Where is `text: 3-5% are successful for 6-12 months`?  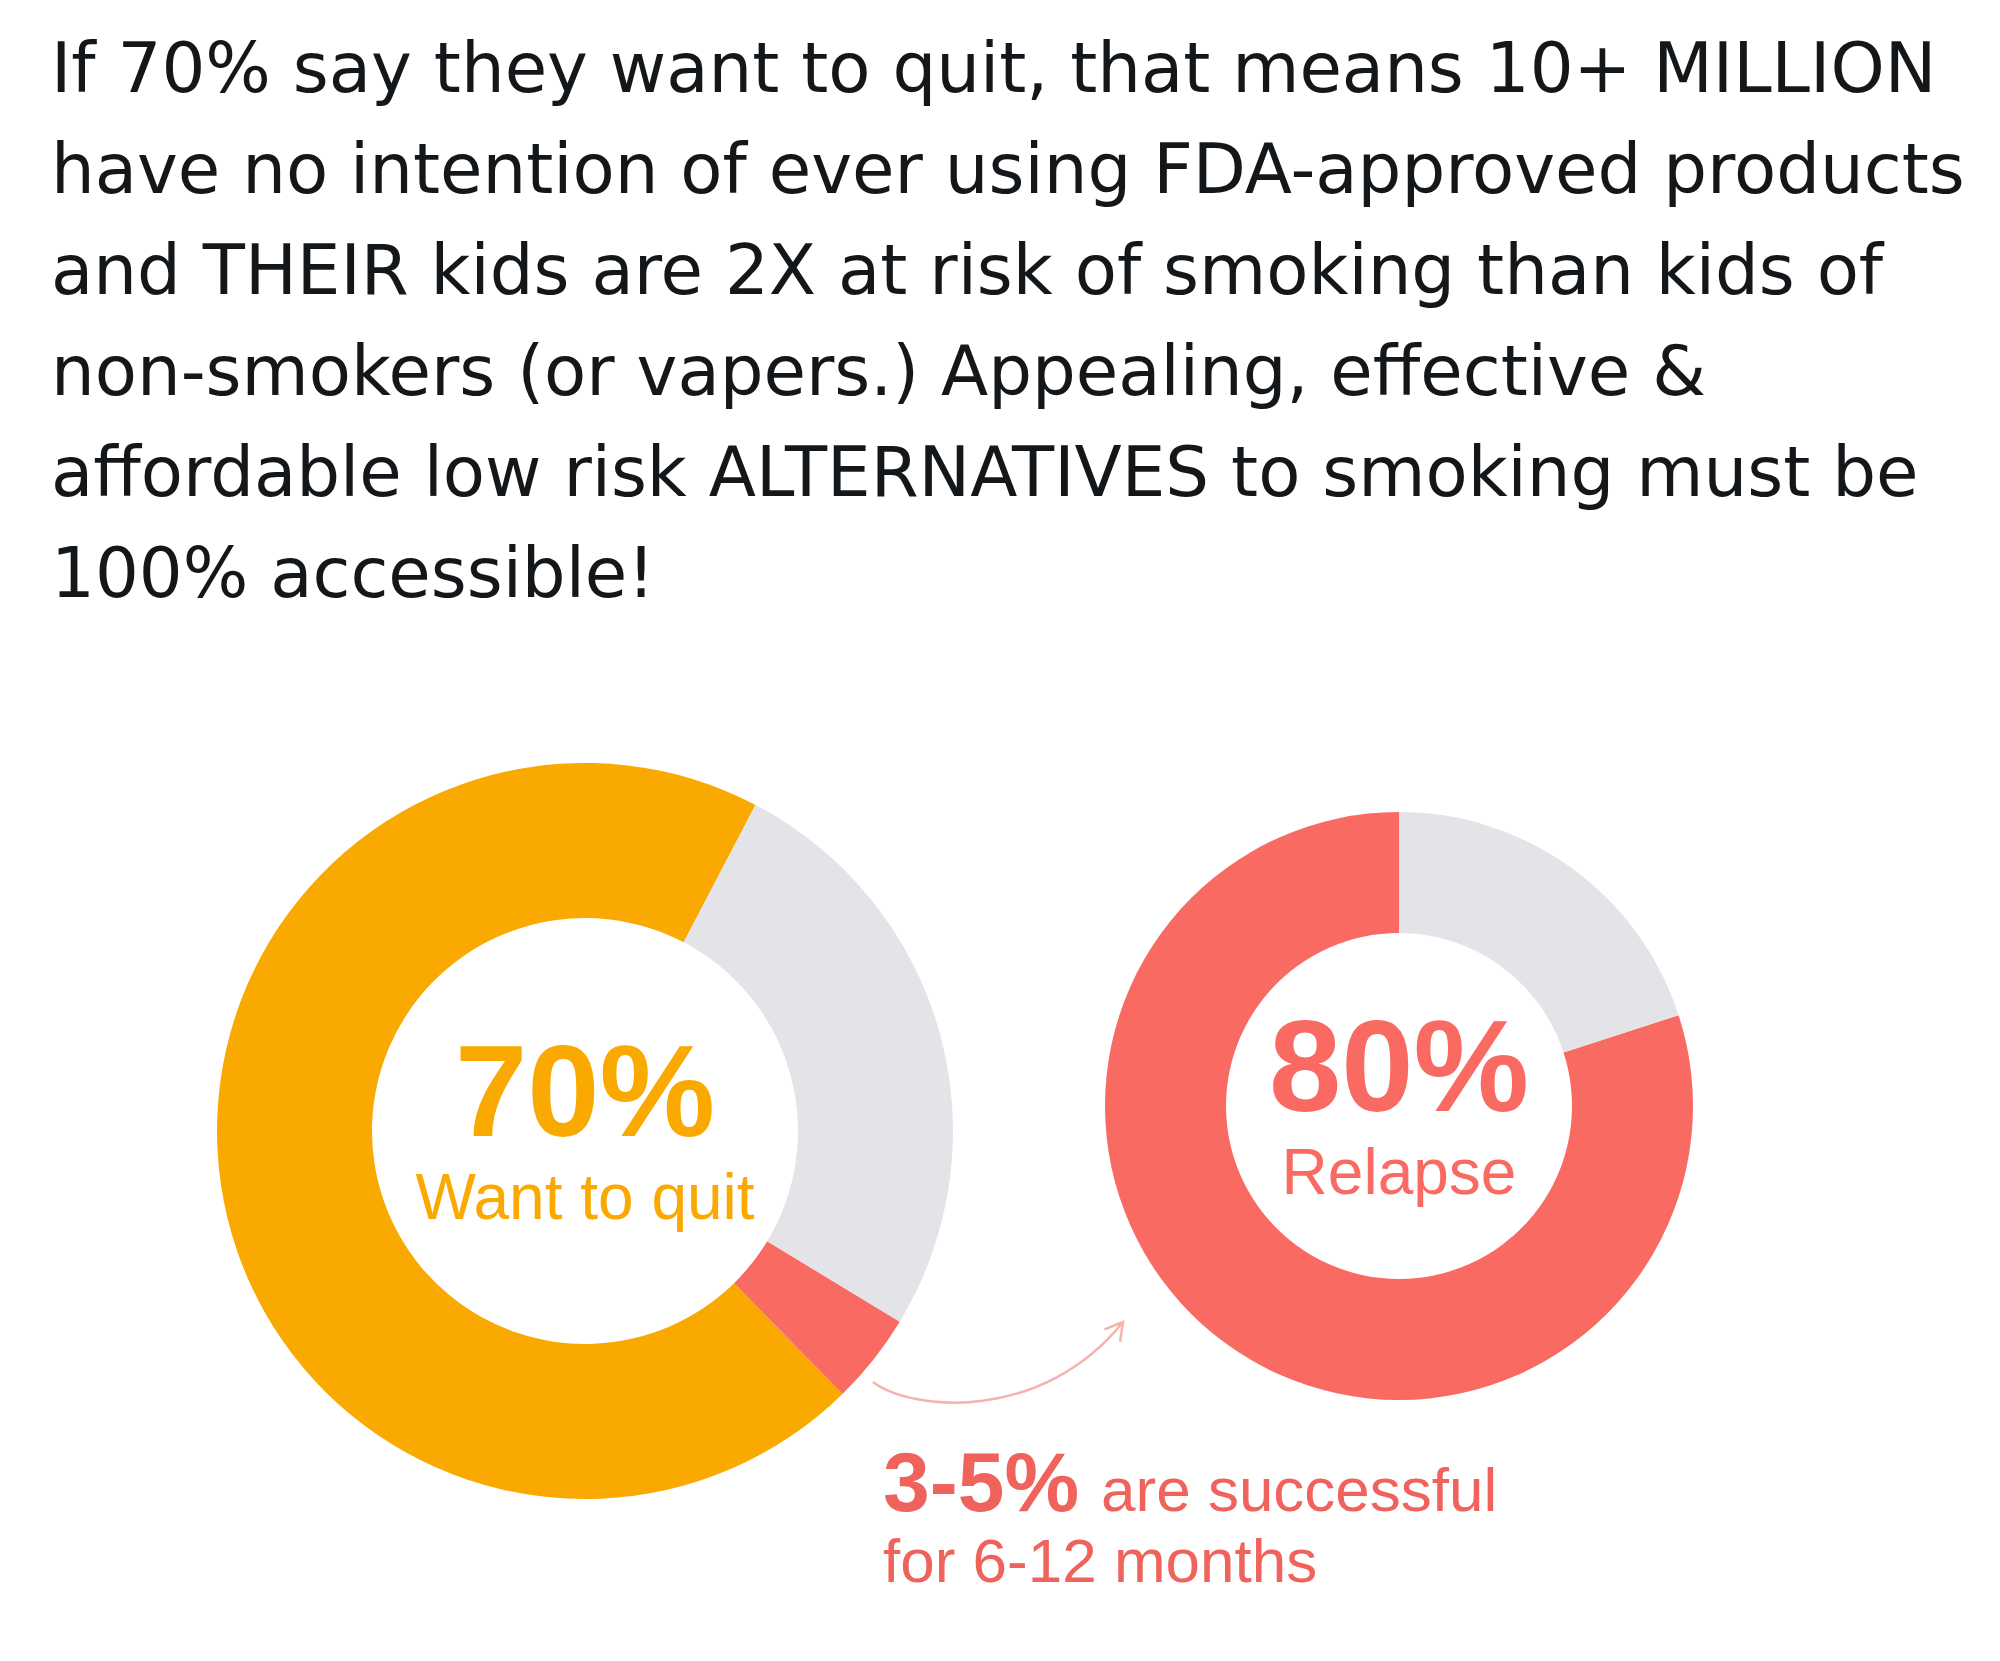
text: 3-5% are successful for 6-12 months is located at coordinates (1190, 1515).